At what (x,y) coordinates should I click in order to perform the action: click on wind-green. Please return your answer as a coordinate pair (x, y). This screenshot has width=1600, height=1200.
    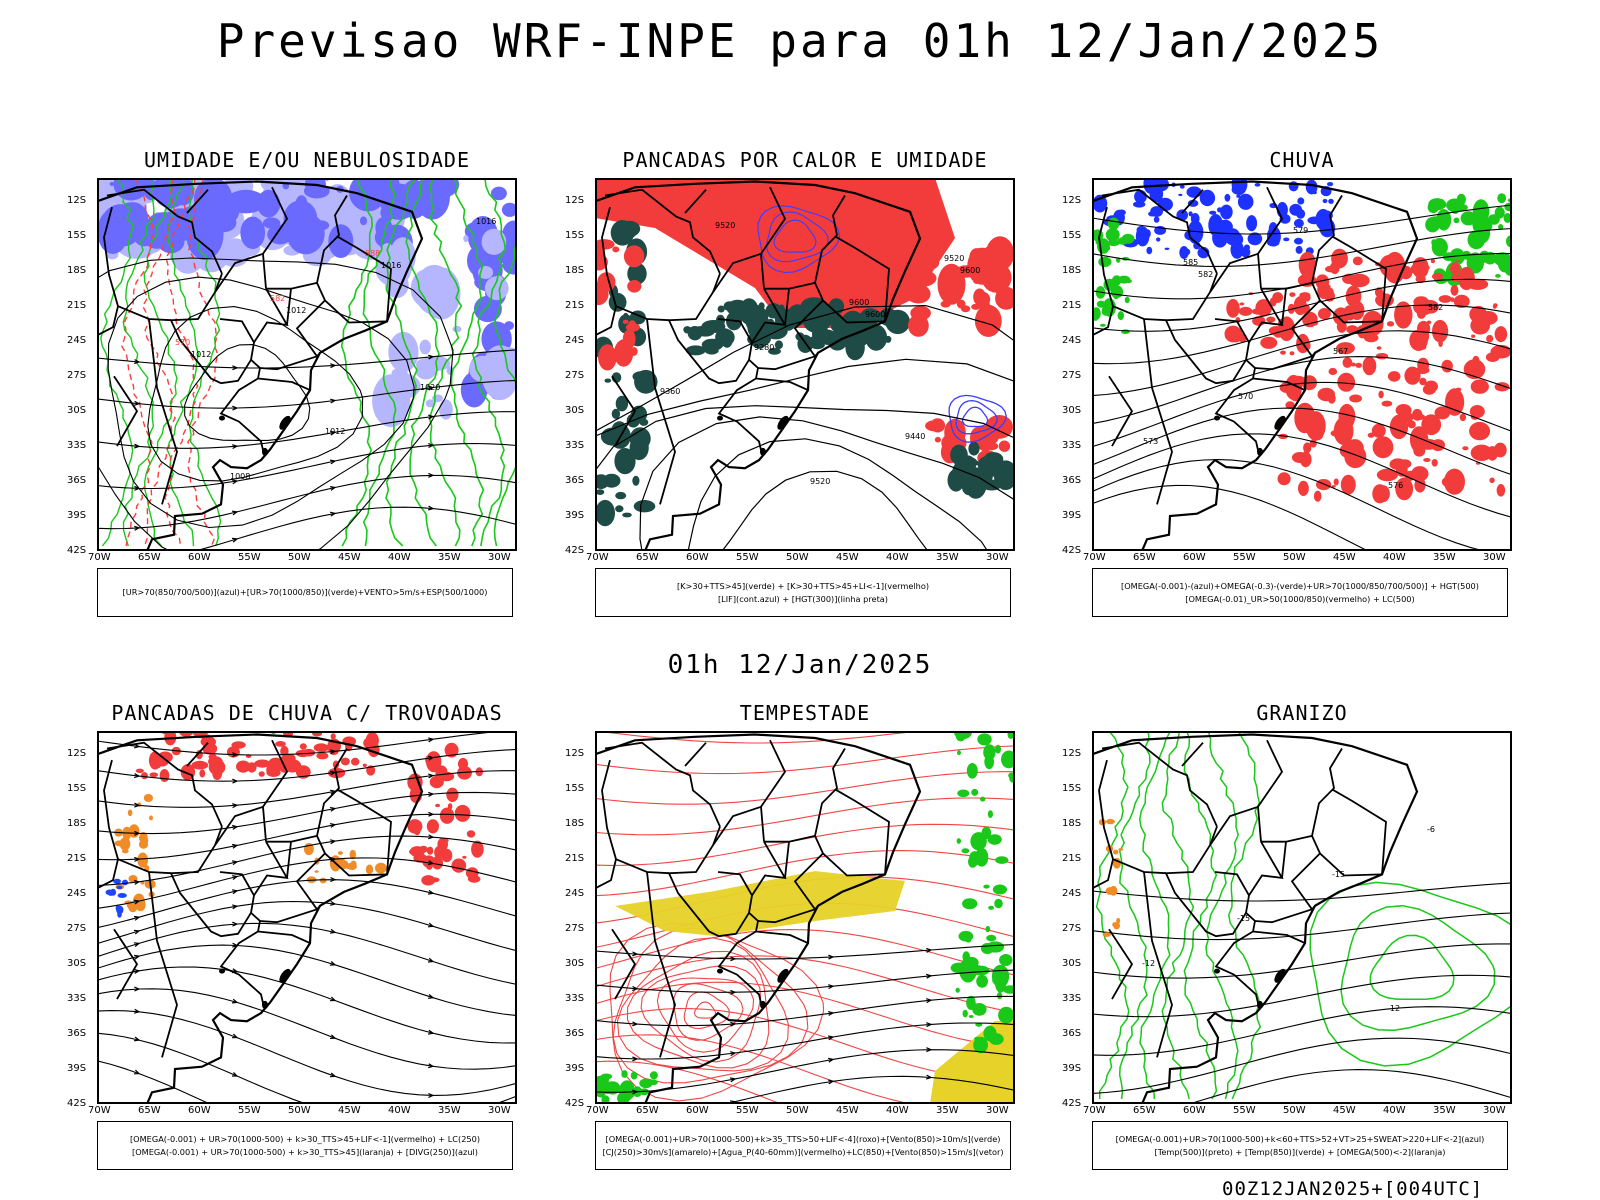
    Looking at the image, I should click on (982, 892).